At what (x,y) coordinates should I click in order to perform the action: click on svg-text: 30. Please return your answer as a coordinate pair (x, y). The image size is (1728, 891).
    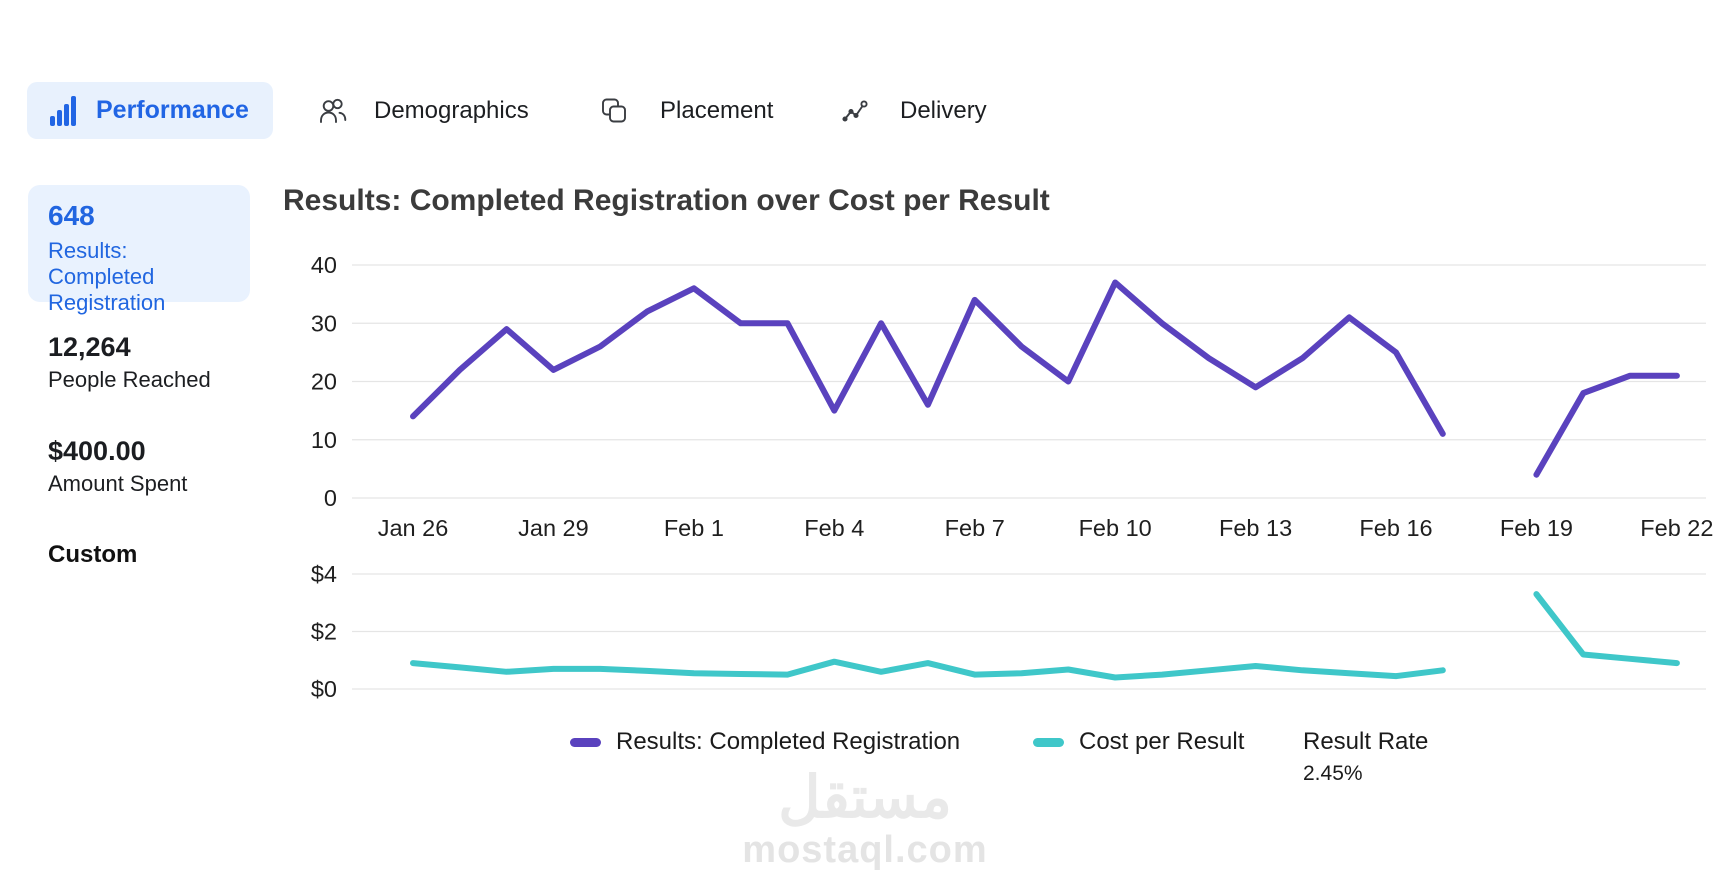
    Looking at the image, I should click on (324, 323).